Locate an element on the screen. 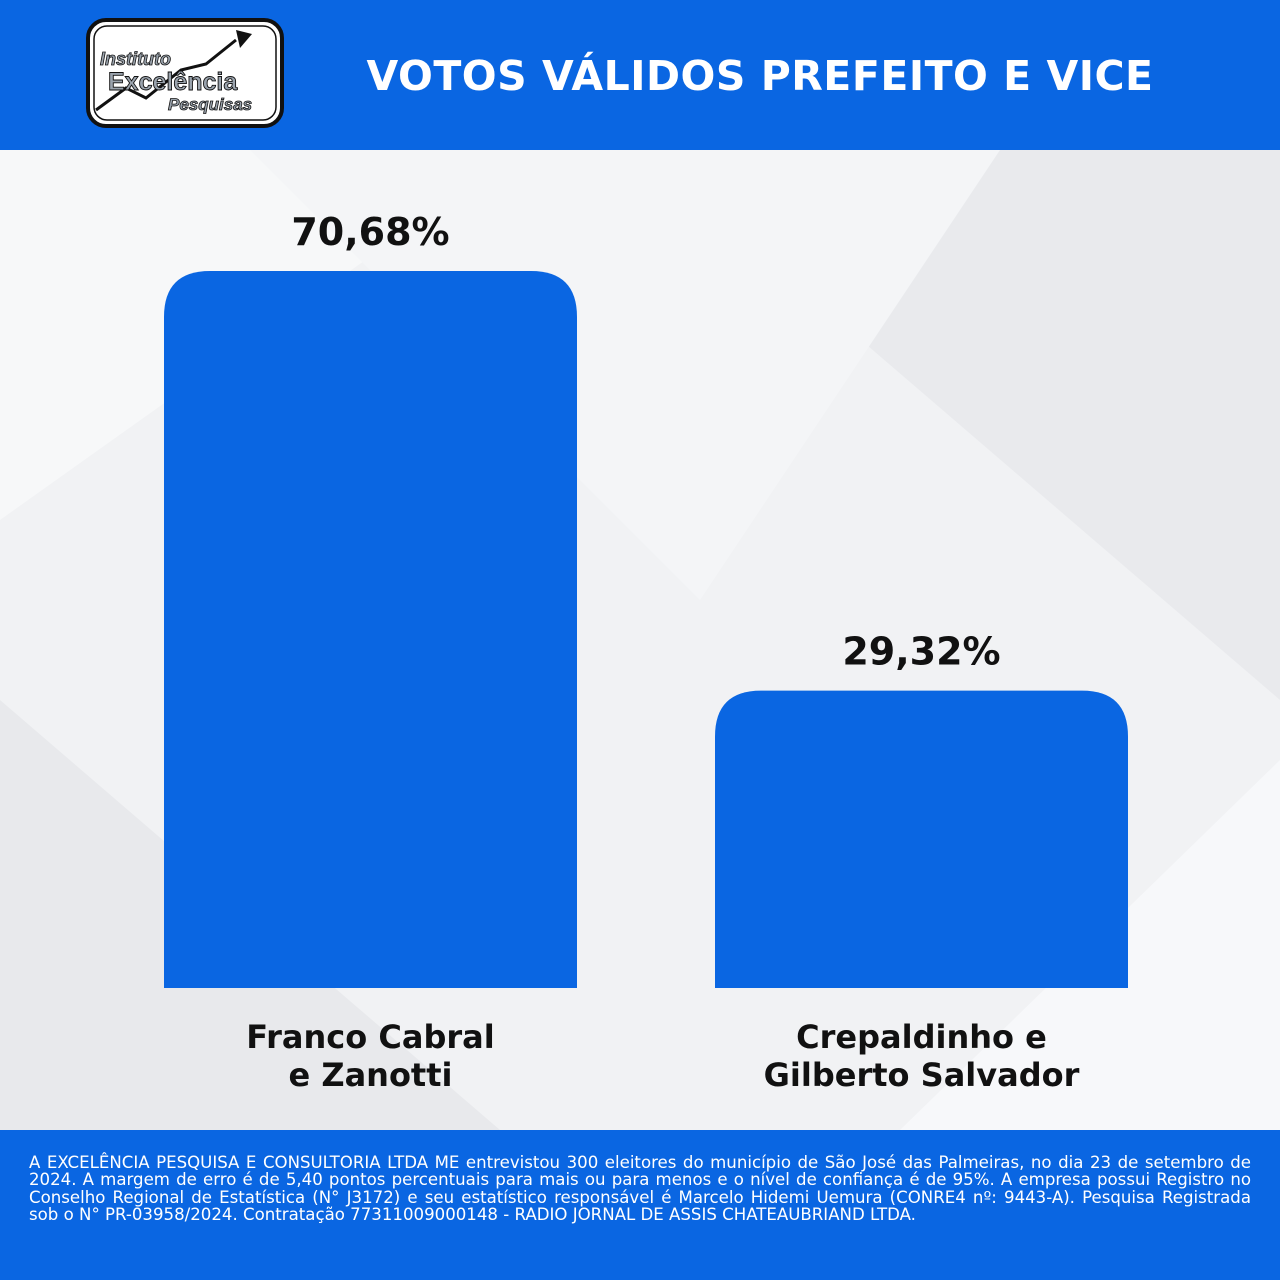  category-label-0-line-1: e Zanotti is located at coordinates (371, 1075).